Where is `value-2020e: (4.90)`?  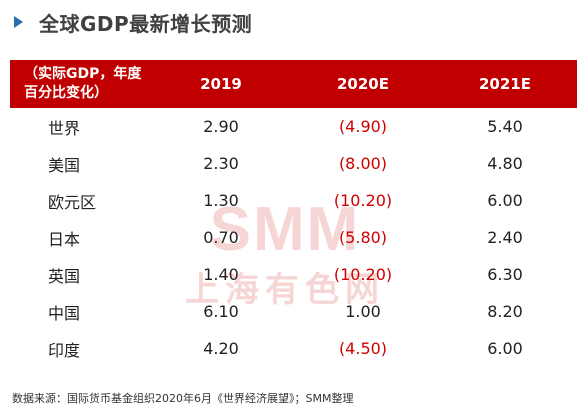 value-2020e: (4.90) is located at coordinates (363, 126).